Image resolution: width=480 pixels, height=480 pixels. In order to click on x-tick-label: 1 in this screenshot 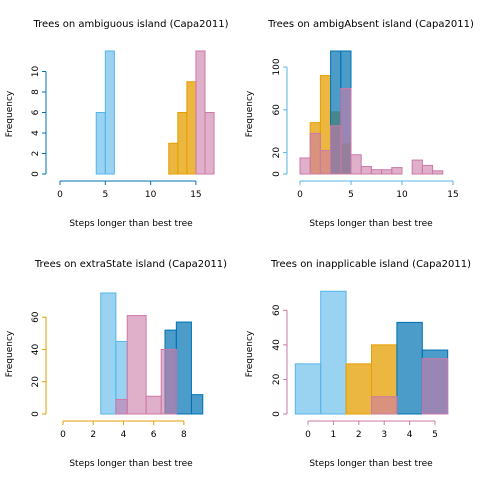, I will do `click(334, 435)`.